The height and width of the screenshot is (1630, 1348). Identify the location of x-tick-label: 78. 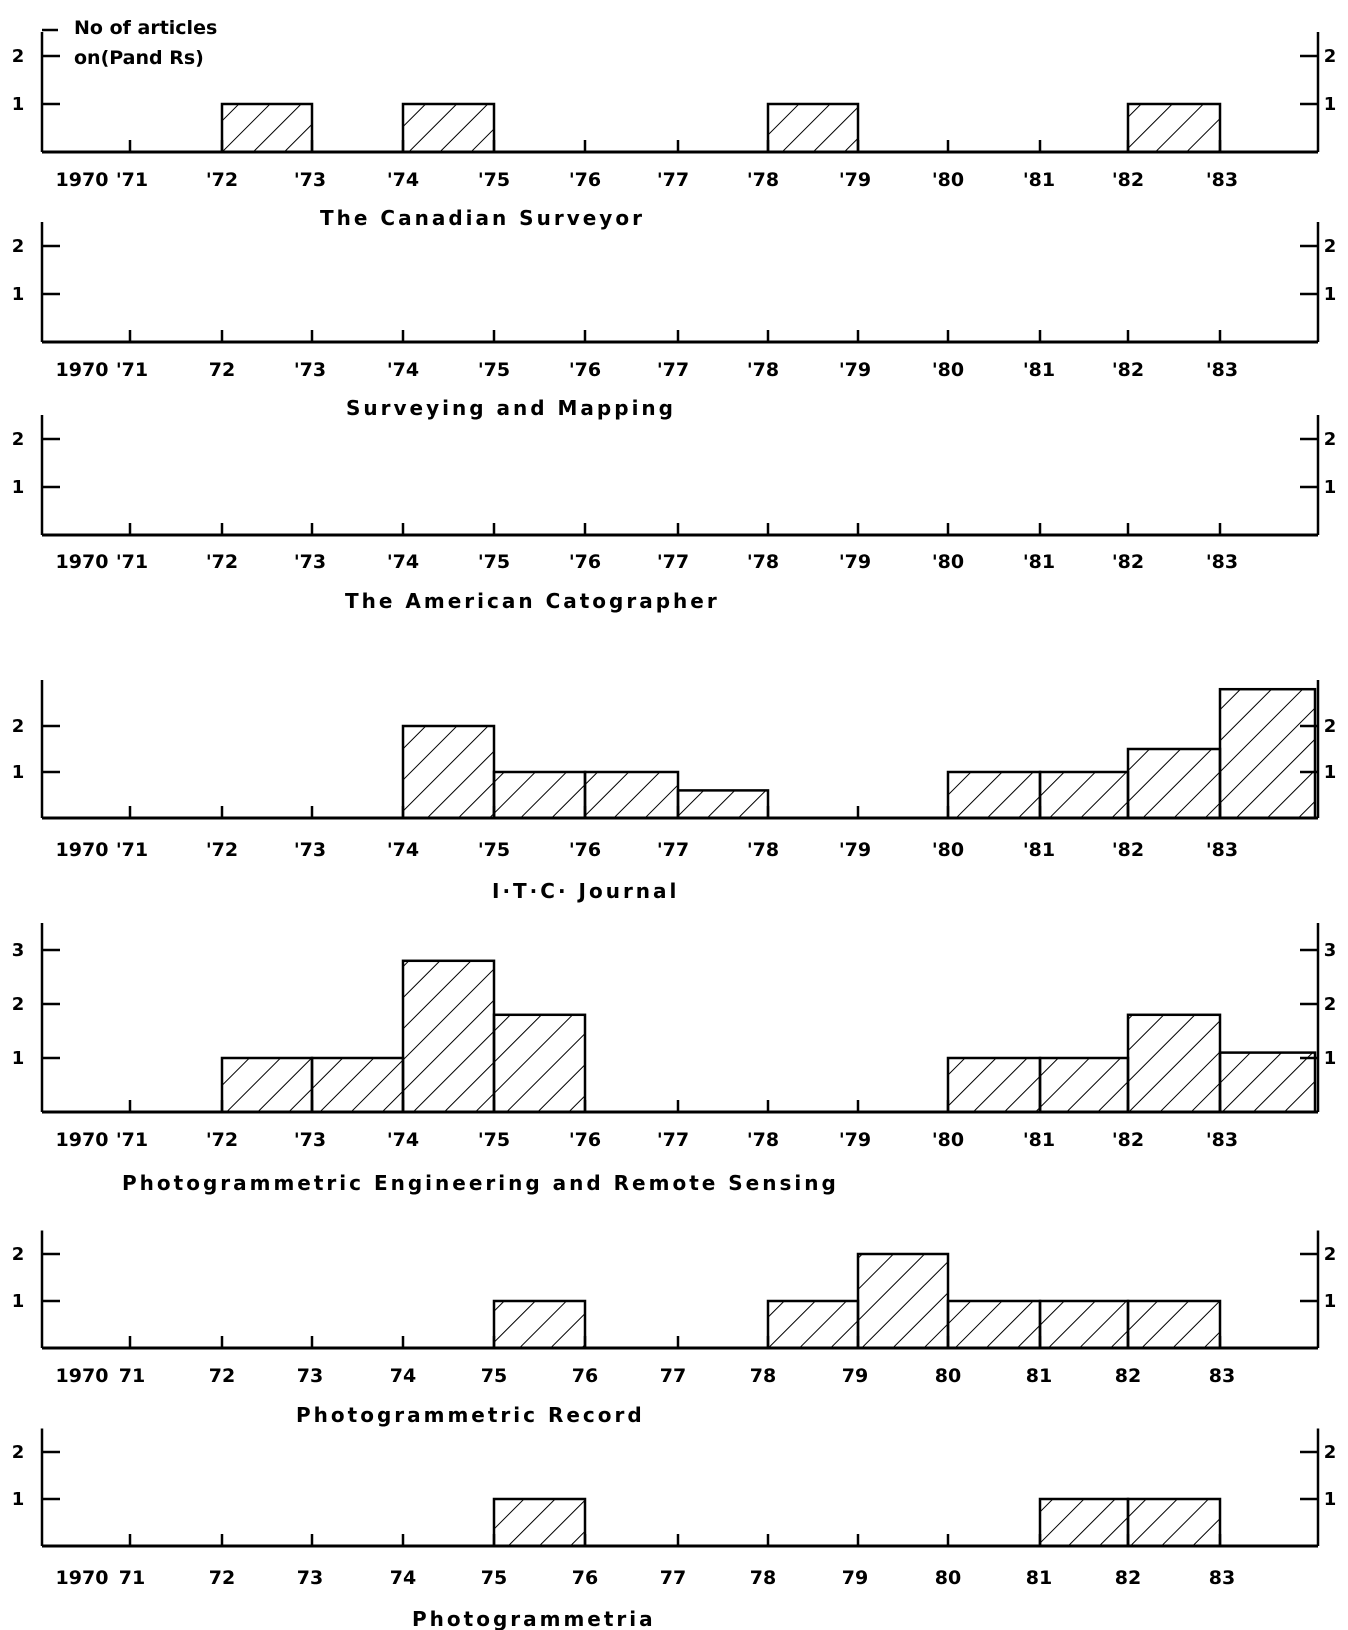
(763, 1578).